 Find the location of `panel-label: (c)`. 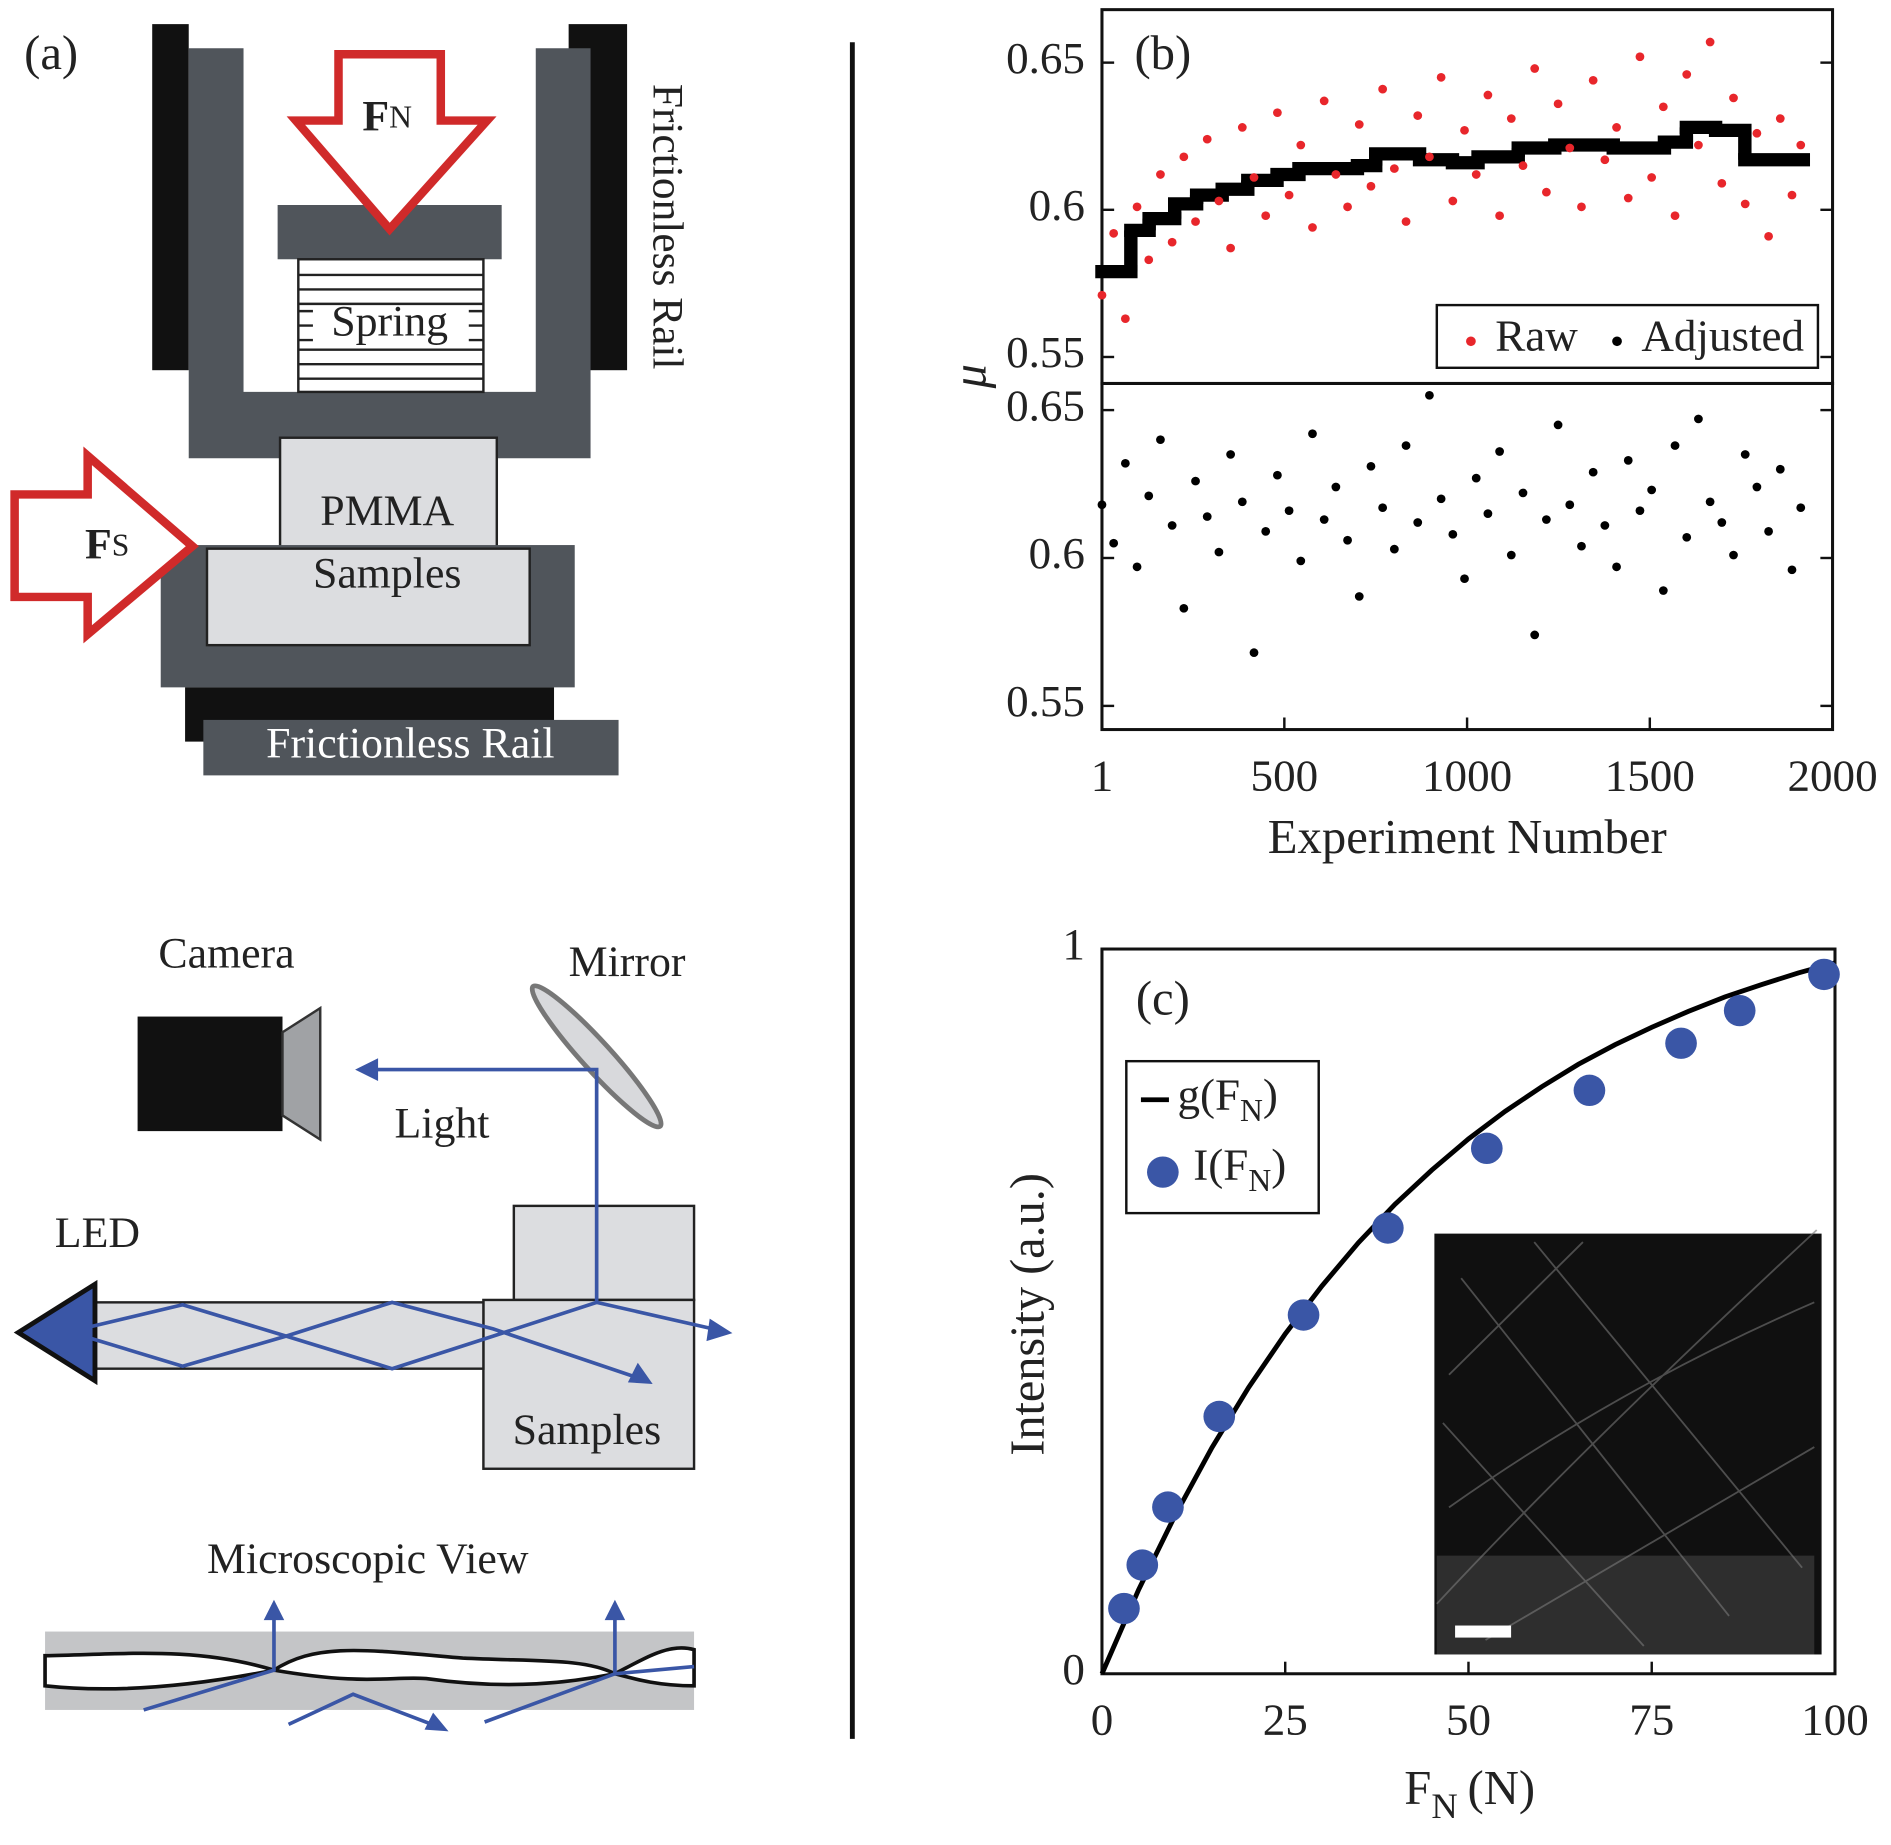

panel-label: (c) is located at coordinates (1163, 999).